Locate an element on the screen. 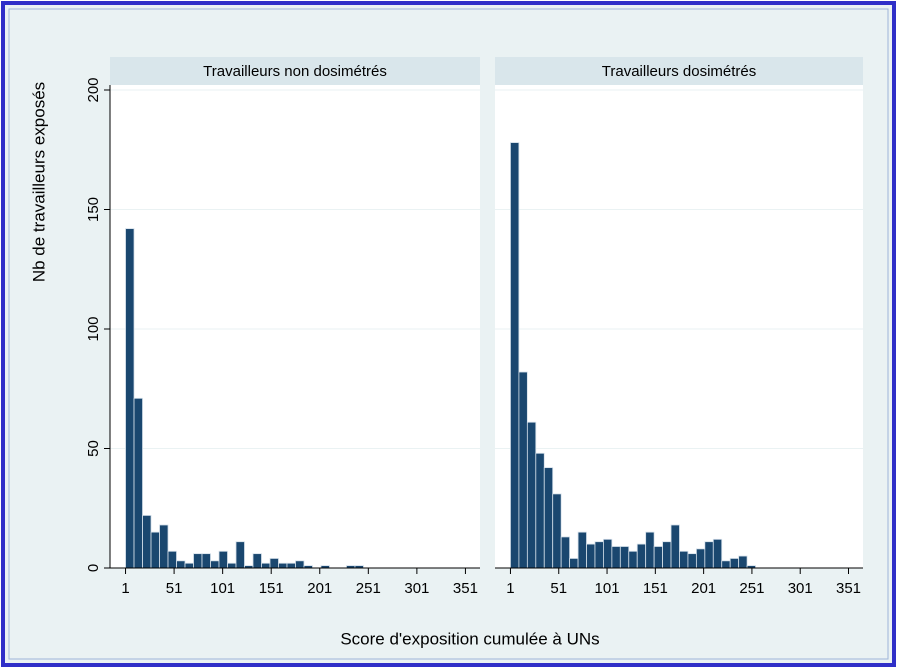  panel-title: Travailleurs dosimétrés is located at coordinates (679, 71).